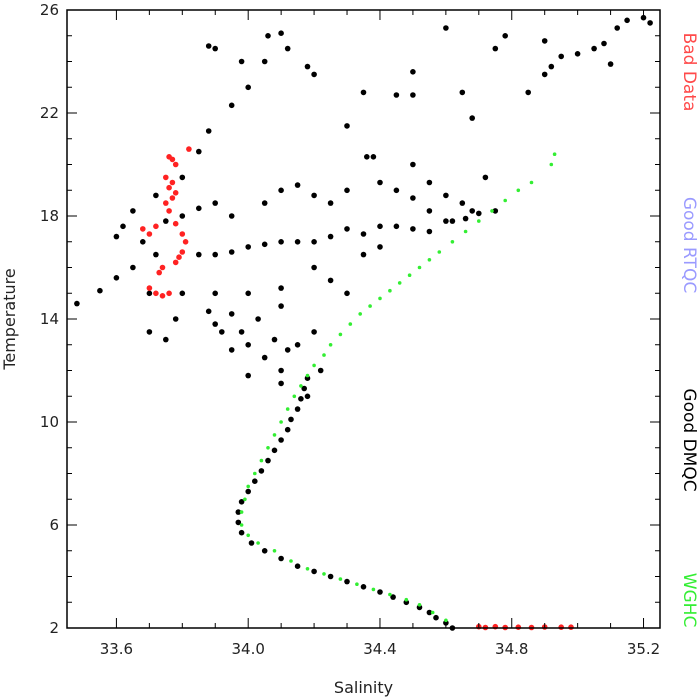  What do you see at coordinates (689, 600) in the screenshot?
I see `legend-entry-wghc: WGHC` at bounding box center [689, 600].